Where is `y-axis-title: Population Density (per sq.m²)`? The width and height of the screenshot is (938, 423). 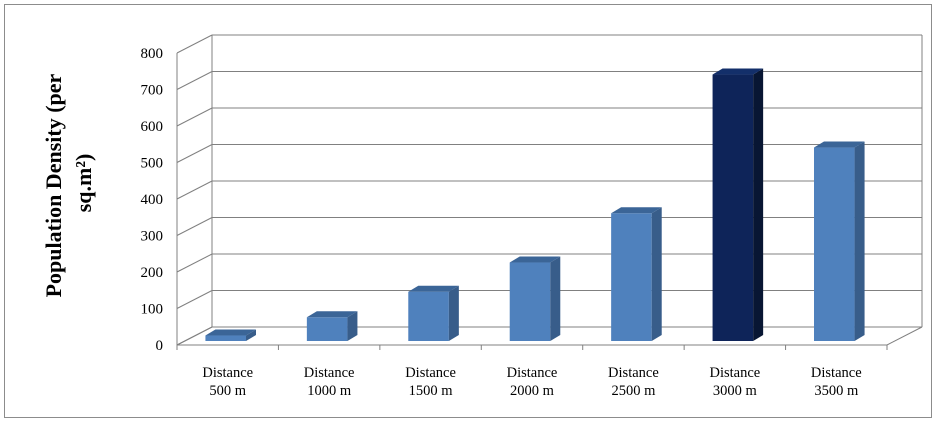
y-axis-title: Population Density (per sq.m²) is located at coordinates (68, 183).